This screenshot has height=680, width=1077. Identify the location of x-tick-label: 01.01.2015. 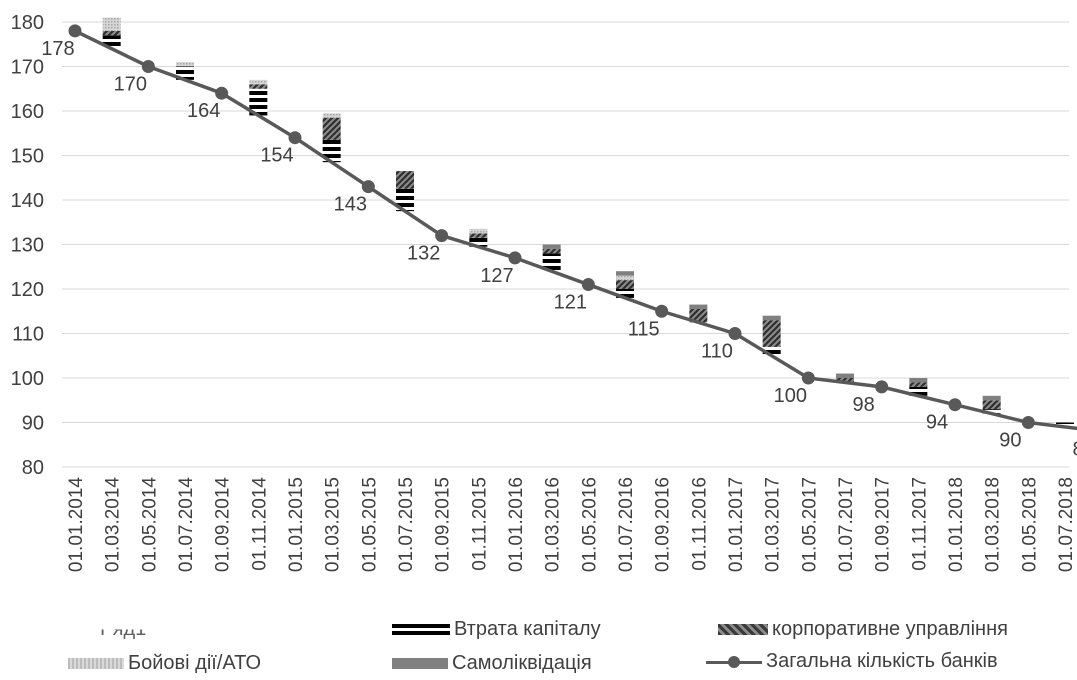
(296, 524).